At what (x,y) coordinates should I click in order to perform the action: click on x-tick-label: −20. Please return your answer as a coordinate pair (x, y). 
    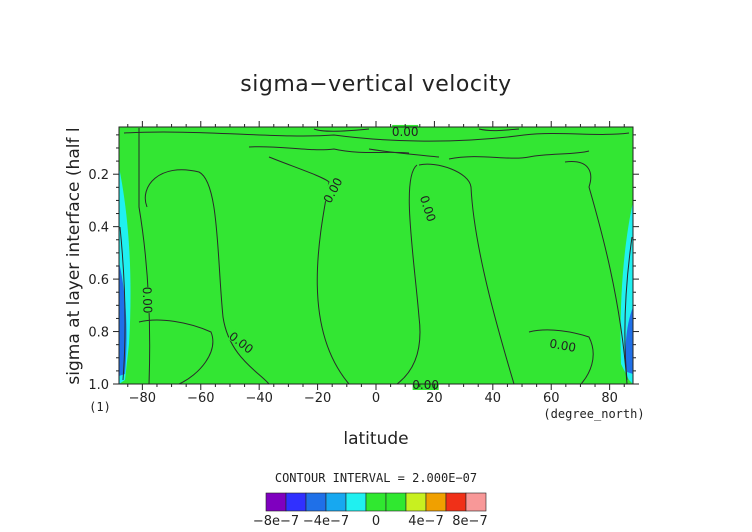
    Looking at the image, I should click on (317, 398).